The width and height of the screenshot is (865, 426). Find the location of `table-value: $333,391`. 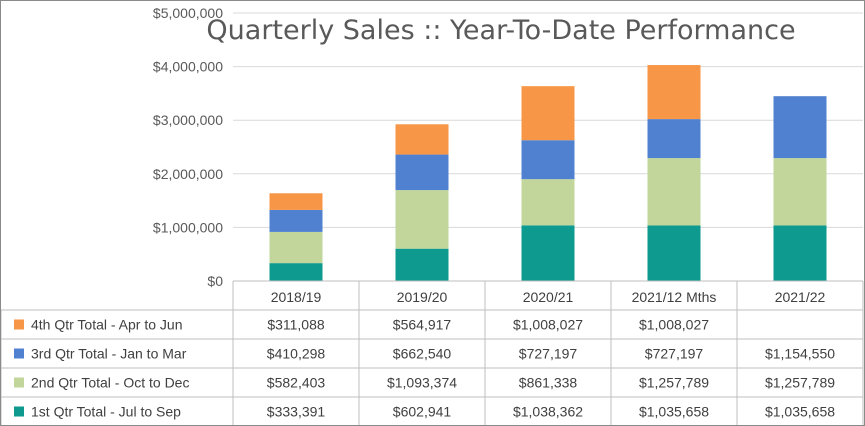

table-value: $333,391 is located at coordinates (296, 412).